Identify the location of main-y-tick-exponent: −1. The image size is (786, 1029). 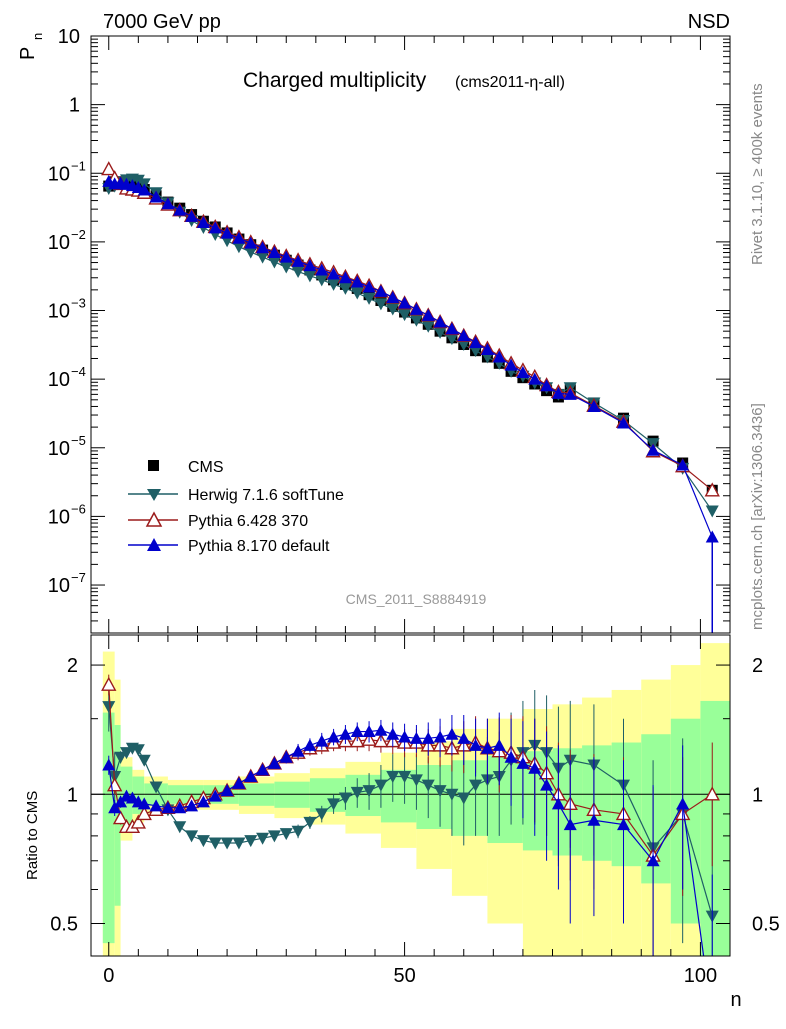
(78, 165).